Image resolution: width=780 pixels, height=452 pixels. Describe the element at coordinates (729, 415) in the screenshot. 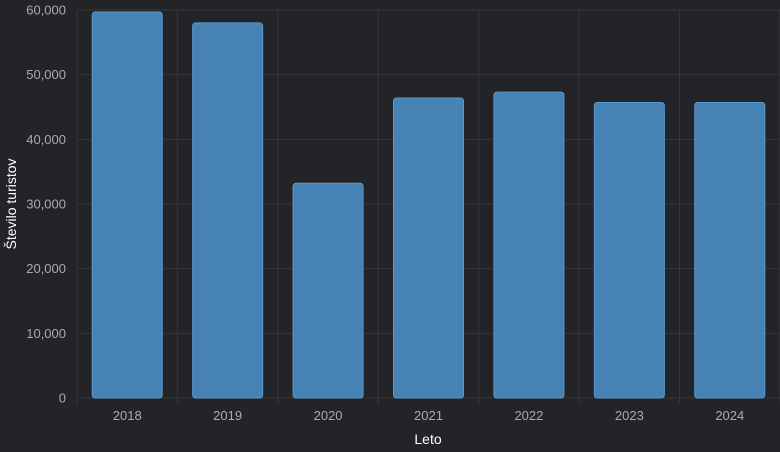

I see `x-tick-label: 2024` at that location.